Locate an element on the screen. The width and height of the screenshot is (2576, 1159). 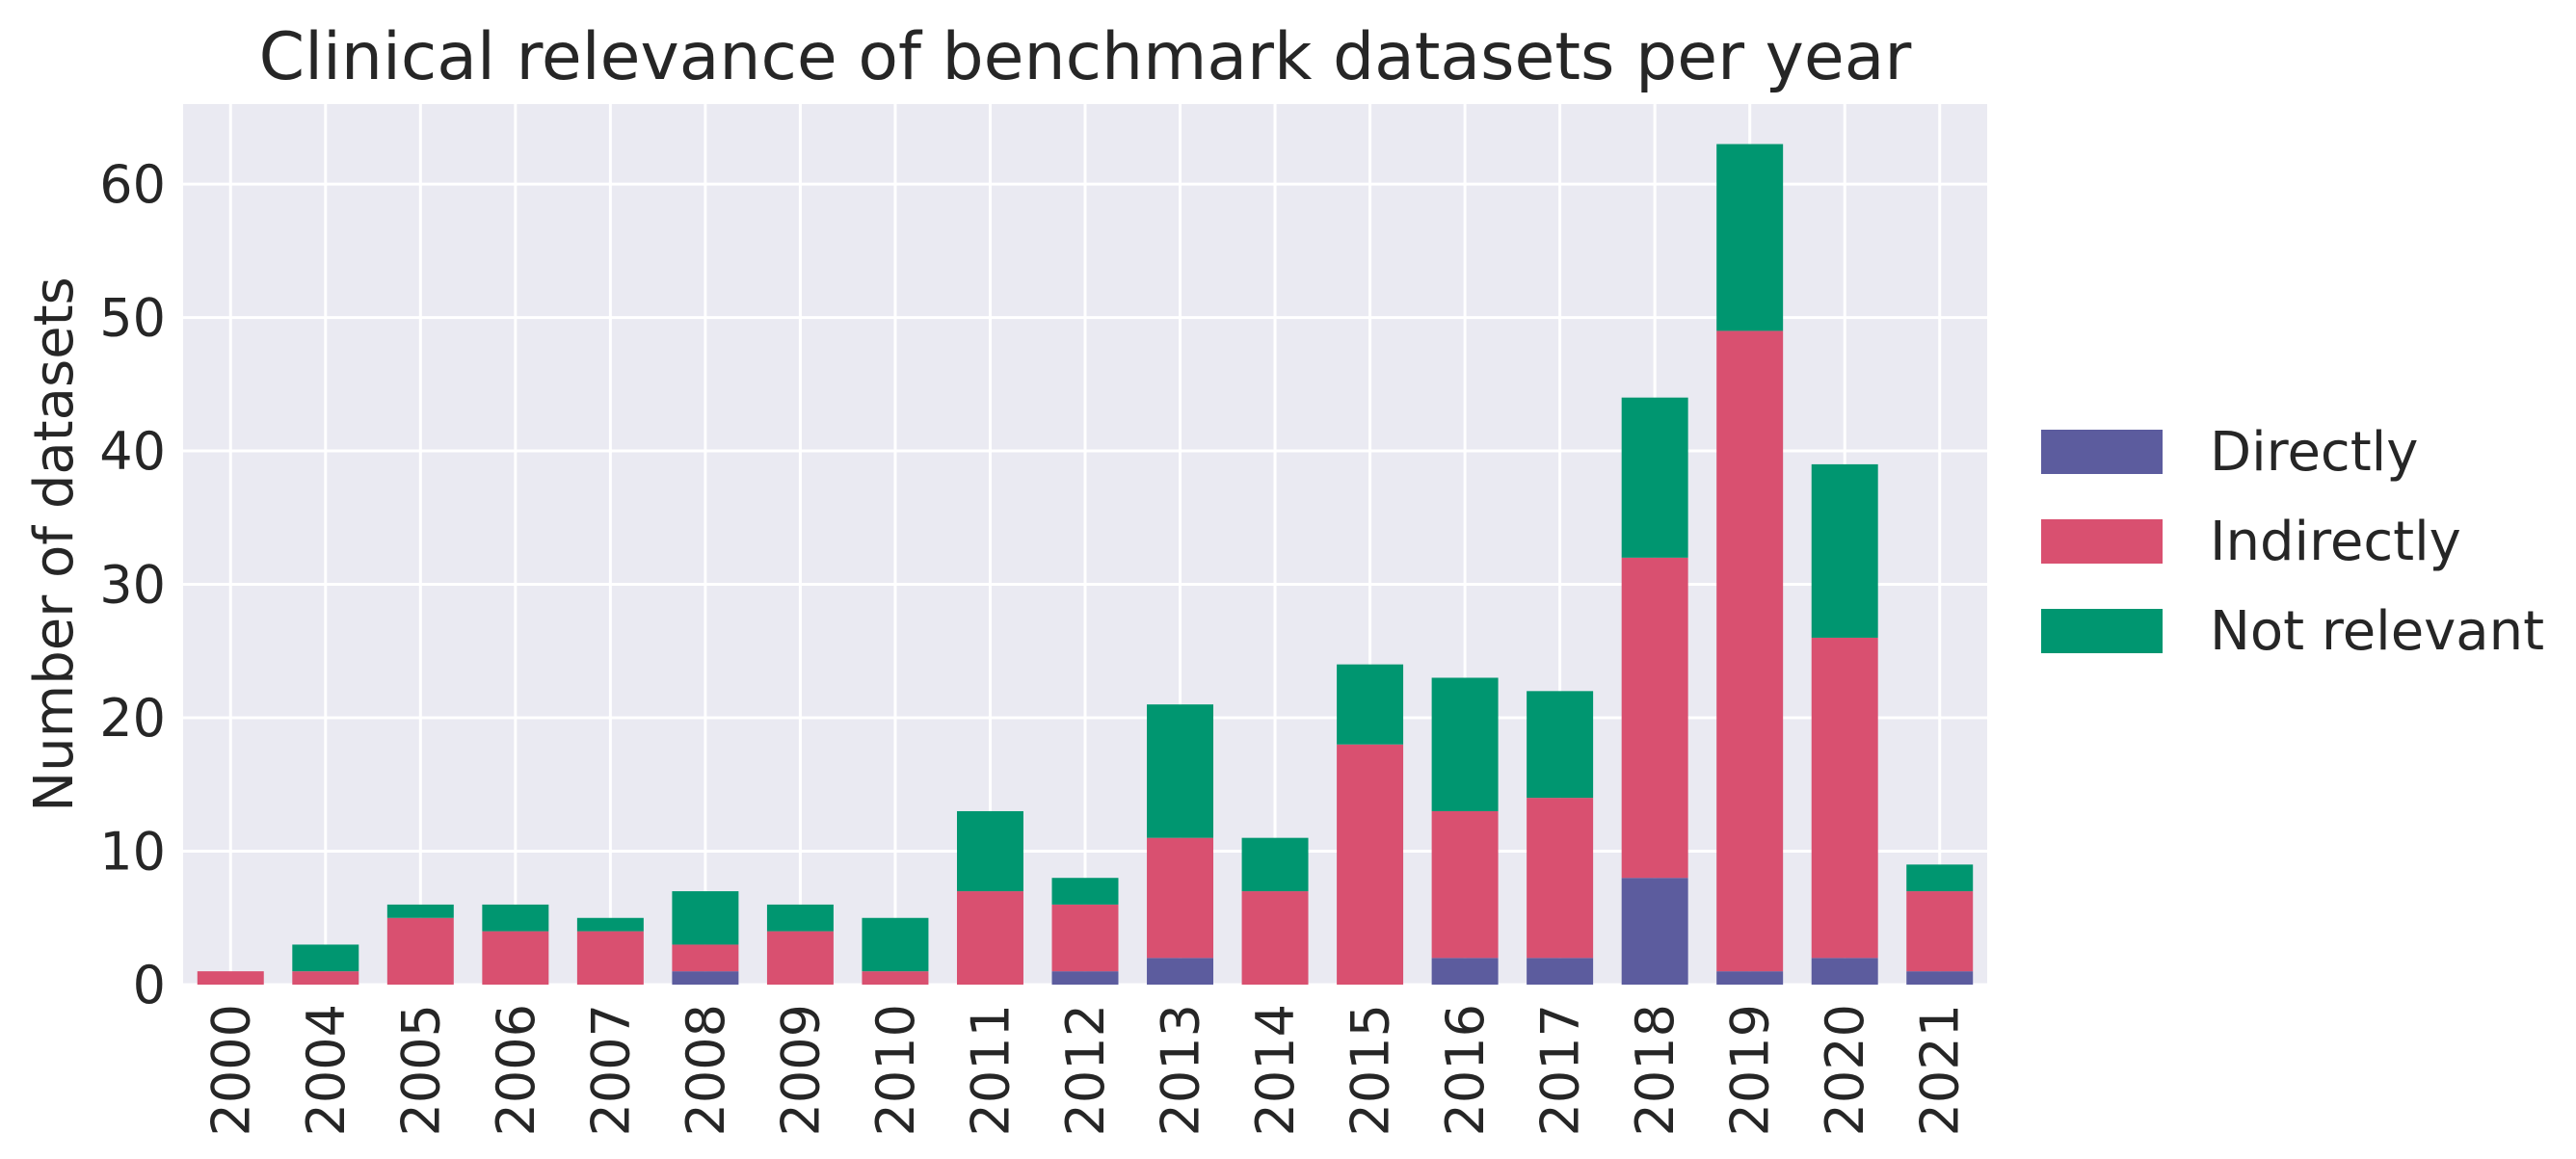
bar-not-relevant-2009 is located at coordinates (800, 918).